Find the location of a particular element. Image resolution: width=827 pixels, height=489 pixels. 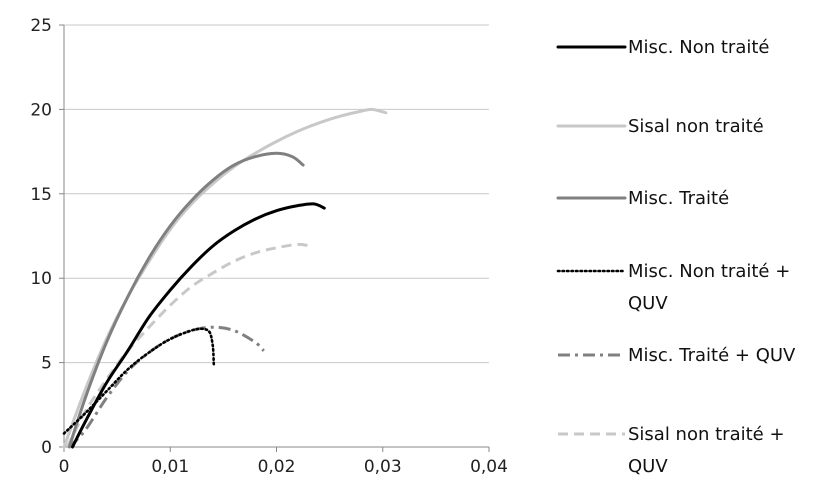

y-tick-label: 0 is located at coordinates (46, 448).